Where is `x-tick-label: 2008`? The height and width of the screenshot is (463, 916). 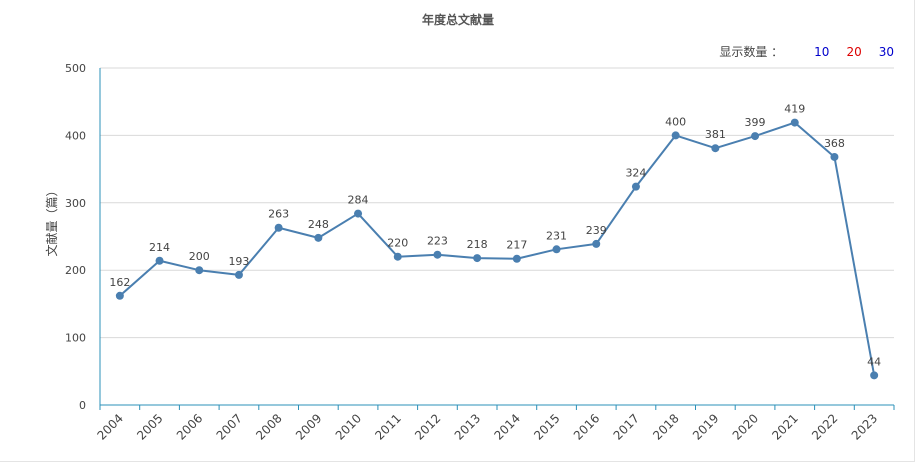
x-tick-label: 2008 is located at coordinates (268, 426).